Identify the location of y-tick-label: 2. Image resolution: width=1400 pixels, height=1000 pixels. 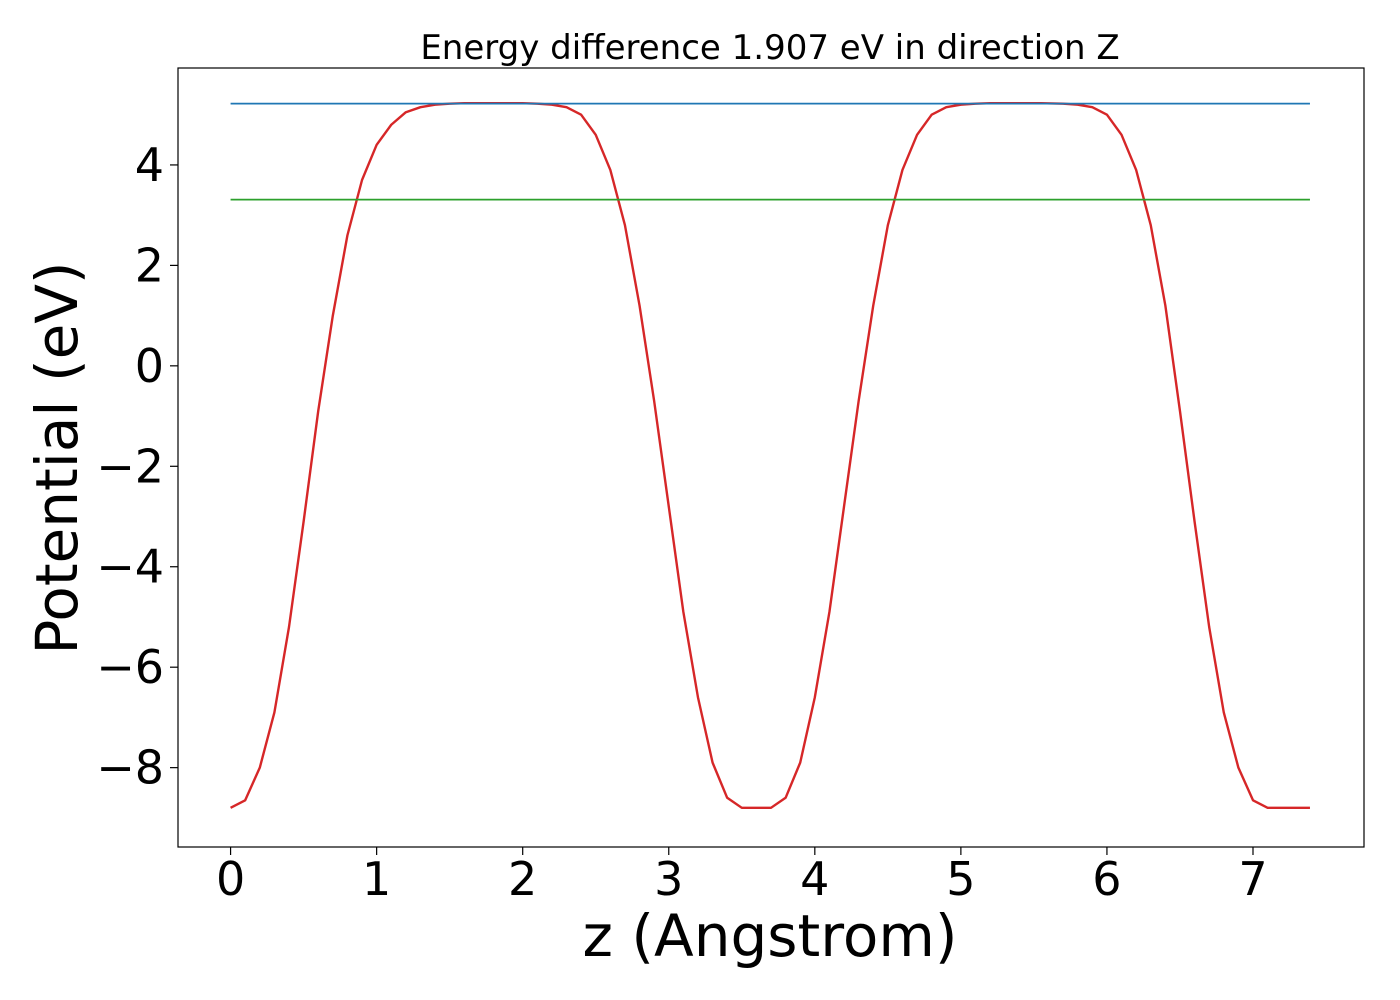
(149, 265).